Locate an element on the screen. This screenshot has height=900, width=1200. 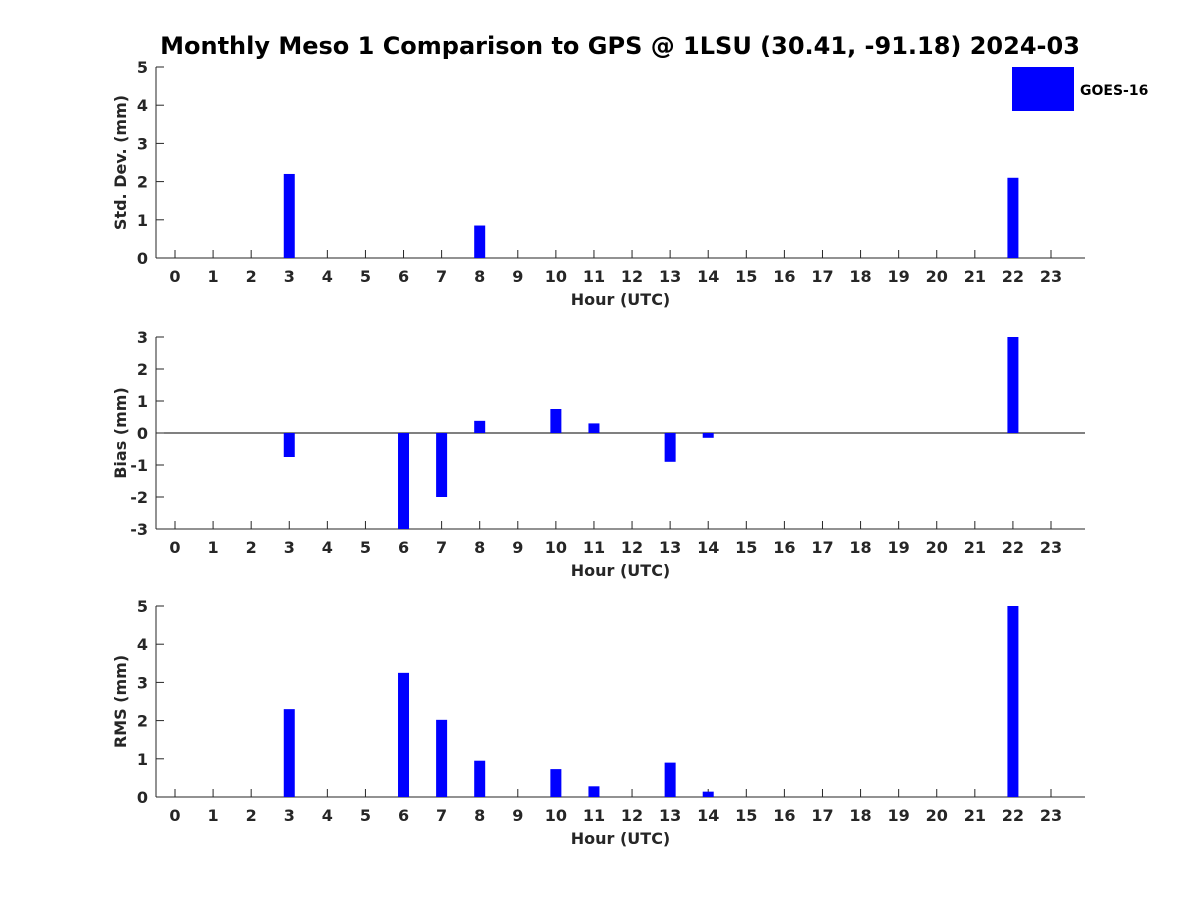
x-tick-label: 18 is located at coordinates (860, 815).